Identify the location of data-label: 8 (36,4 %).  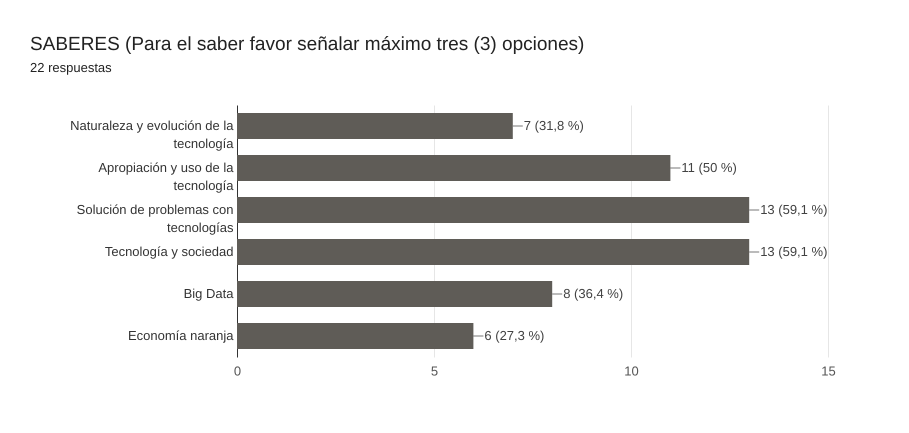
(593, 293).